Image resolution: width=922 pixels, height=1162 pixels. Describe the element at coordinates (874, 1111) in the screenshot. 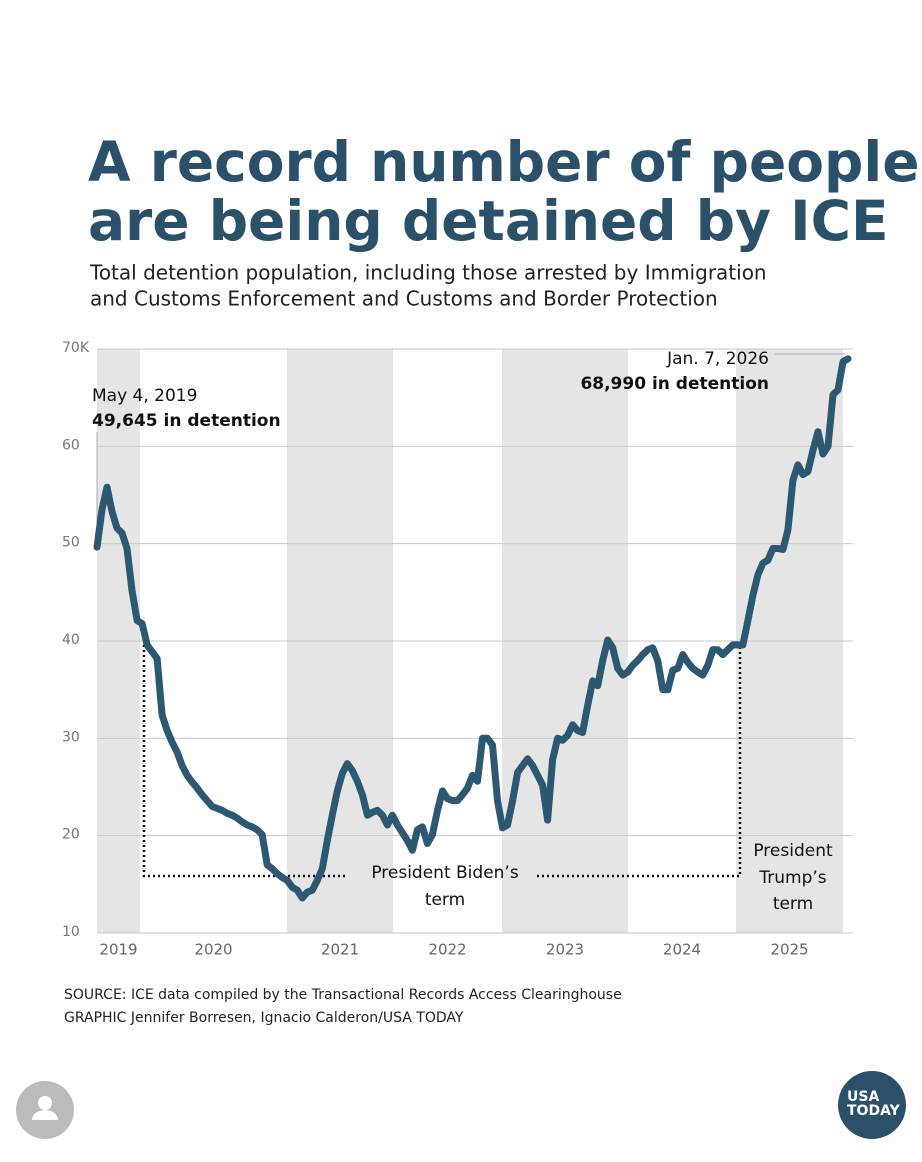

I see `logo-text: TODAY` at that location.